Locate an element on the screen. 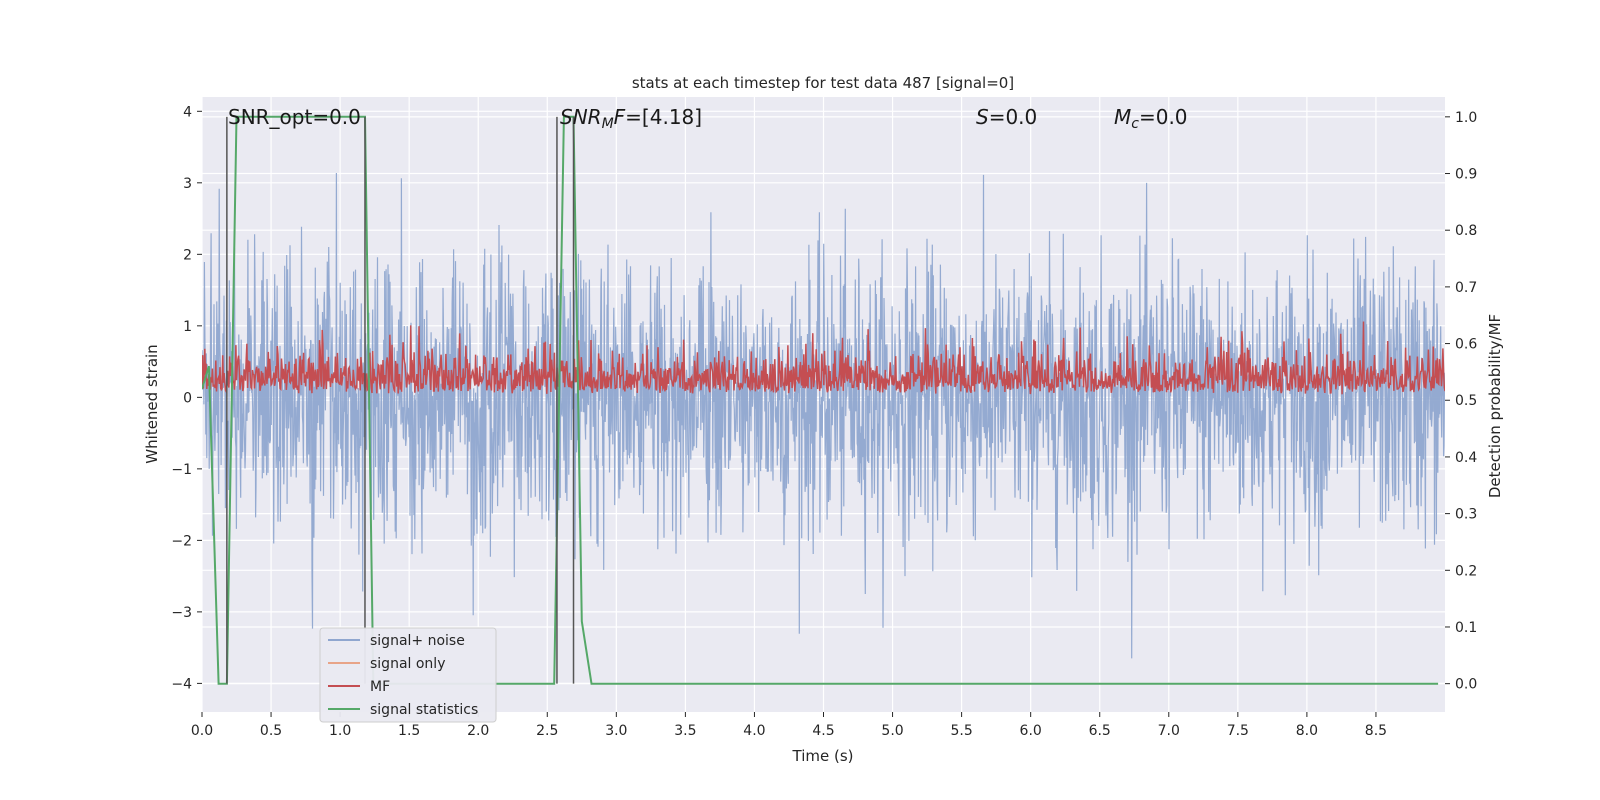 This screenshot has width=1600, height=800. y-tick-label: 3 is located at coordinates (187, 184).